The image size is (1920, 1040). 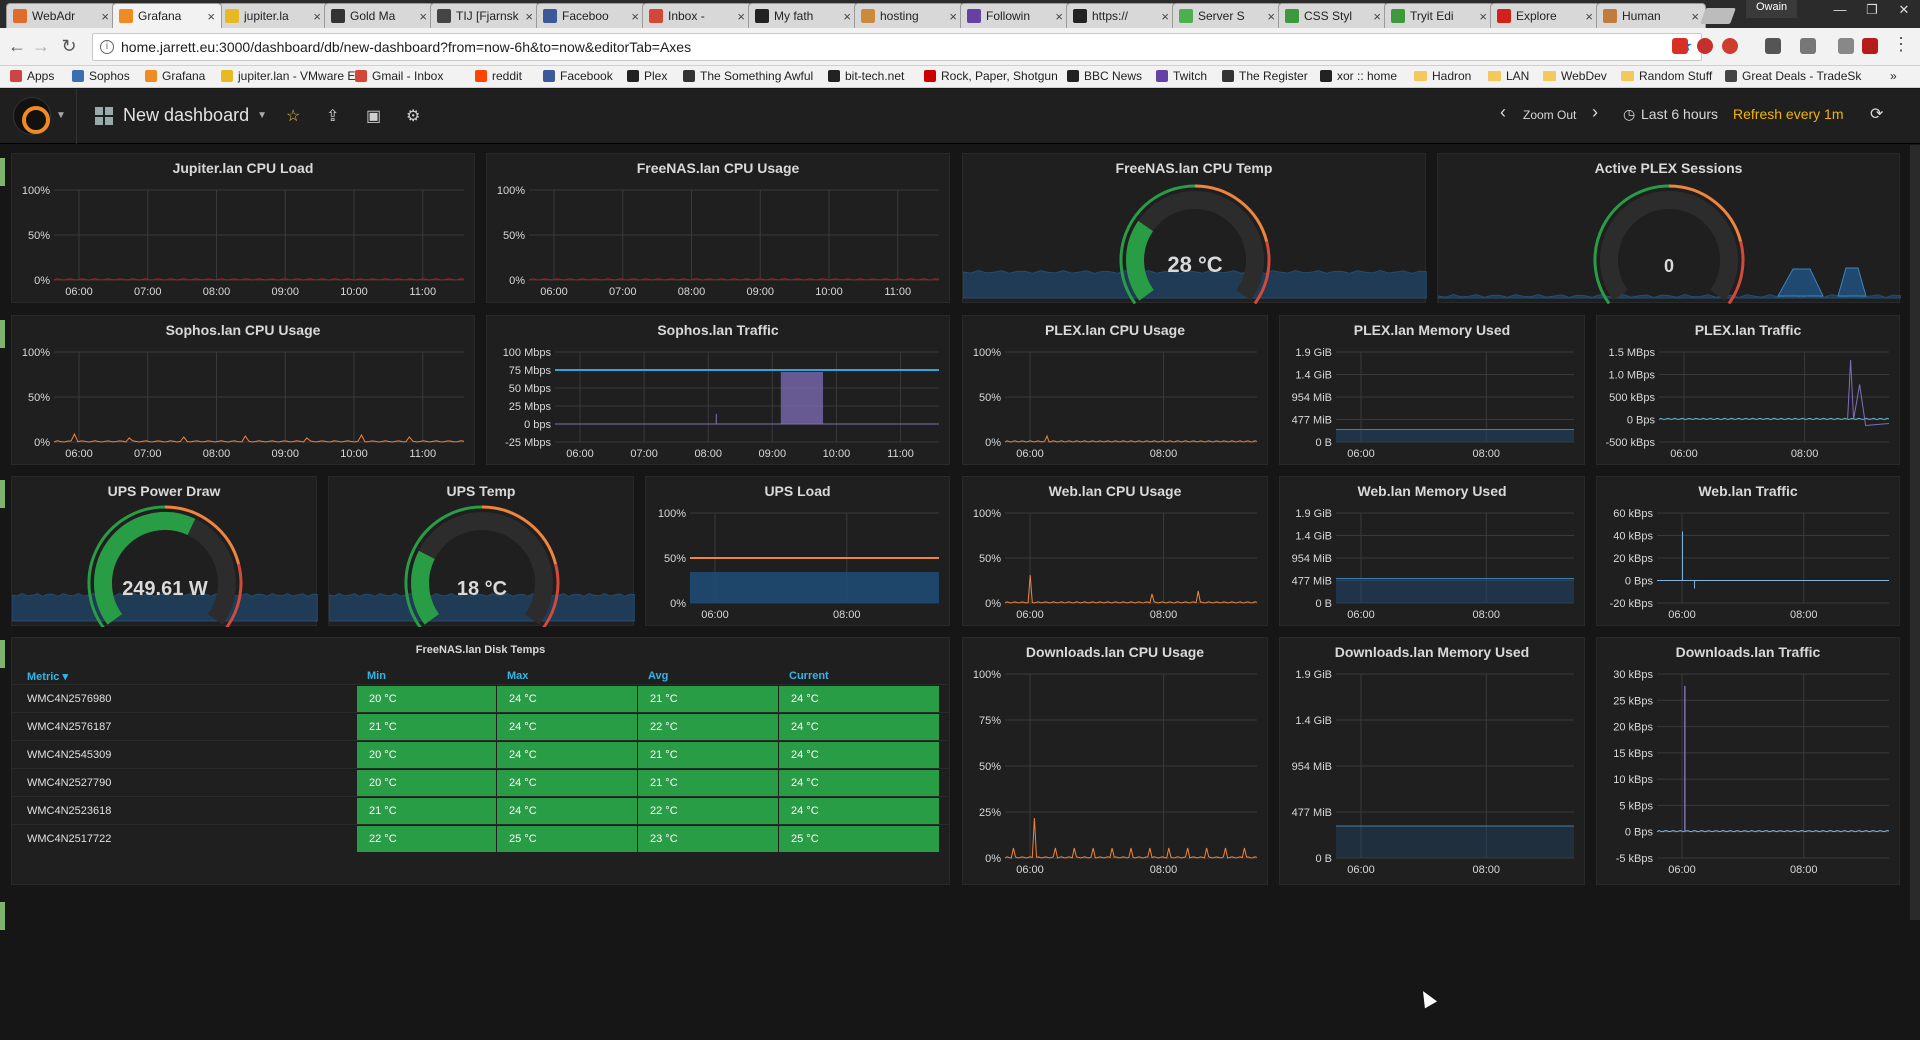 What do you see at coordinates (61, 115) in the screenshot?
I see `chevron-down-icon: ▼` at bounding box center [61, 115].